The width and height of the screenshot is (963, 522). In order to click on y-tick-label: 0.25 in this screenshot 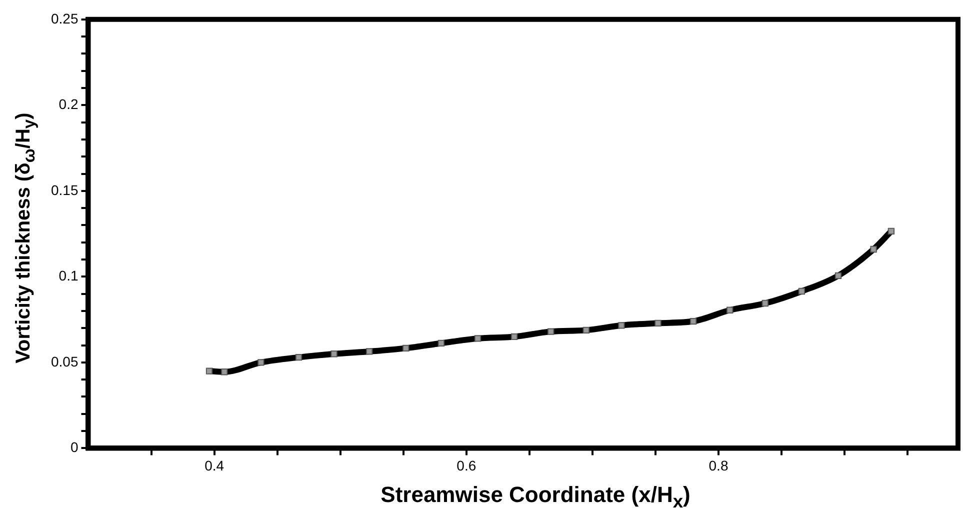, I will do `click(64, 18)`.